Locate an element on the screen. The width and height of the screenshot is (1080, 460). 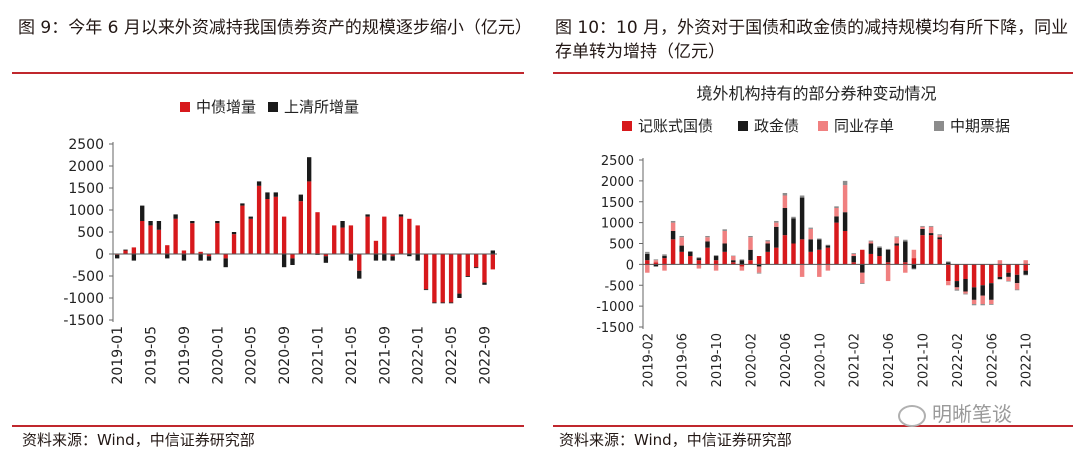
legend-label-1-1: 政金债 is located at coordinates (776, 126).